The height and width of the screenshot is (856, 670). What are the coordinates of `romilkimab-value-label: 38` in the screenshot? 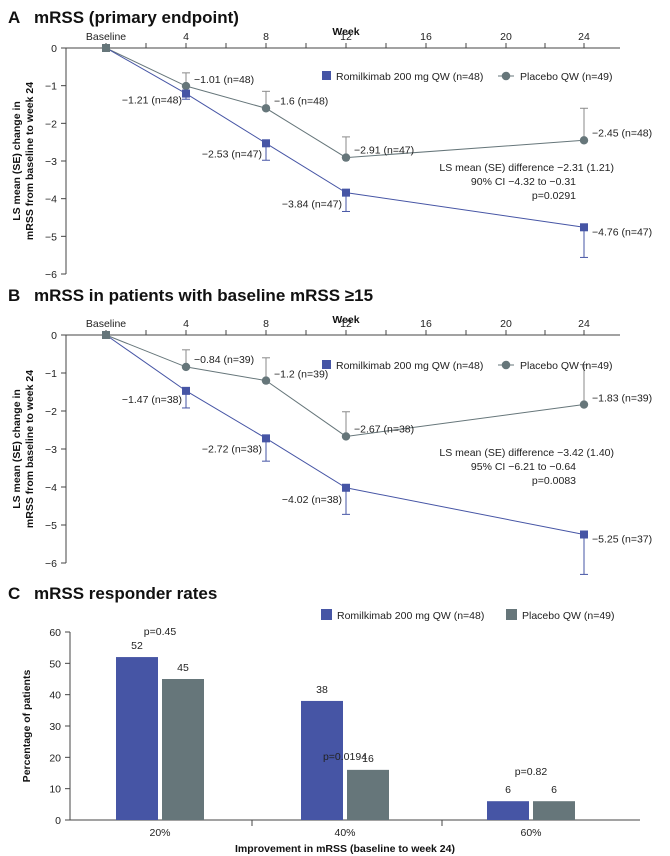 It's located at (322, 690).